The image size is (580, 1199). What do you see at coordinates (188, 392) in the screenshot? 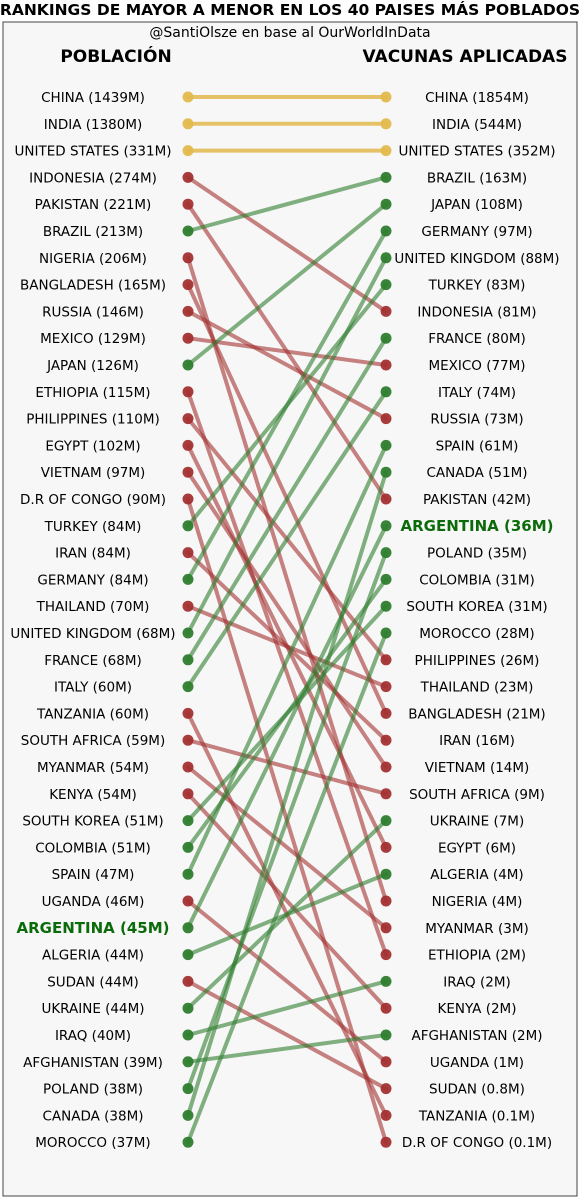
I see `left-point-ethiopia` at bounding box center [188, 392].